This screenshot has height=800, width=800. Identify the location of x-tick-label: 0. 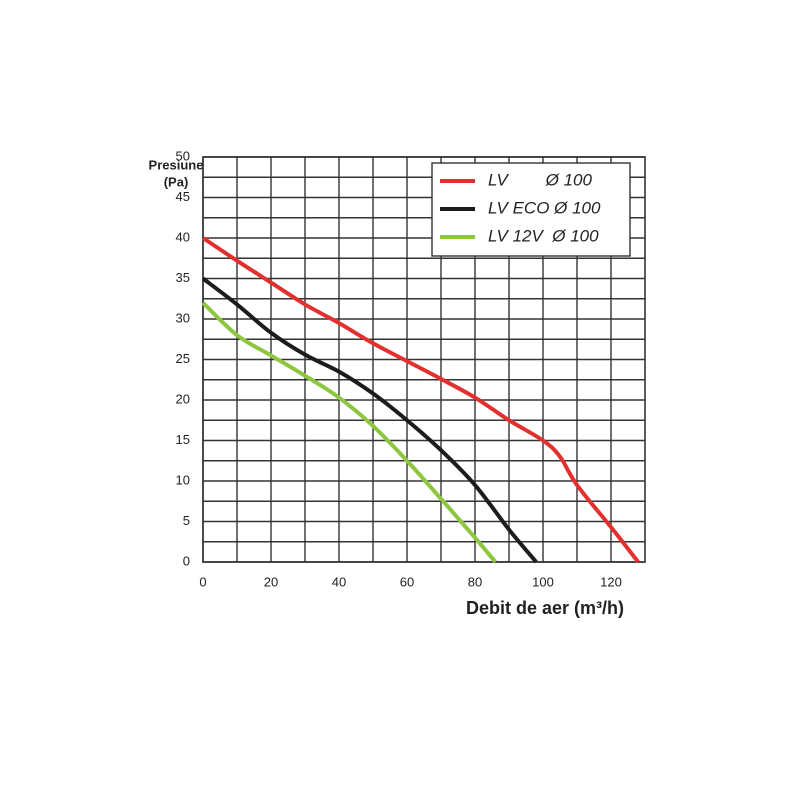
(202, 581).